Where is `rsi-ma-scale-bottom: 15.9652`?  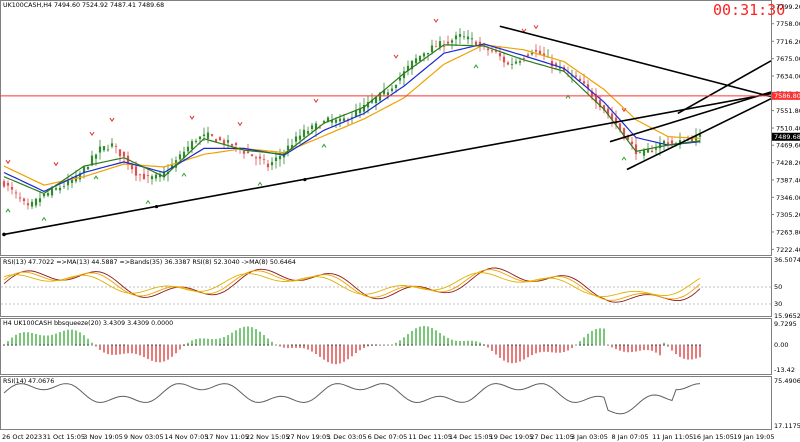 rsi-ma-scale-bottom: 15.9652 is located at coordinates (787, 316).